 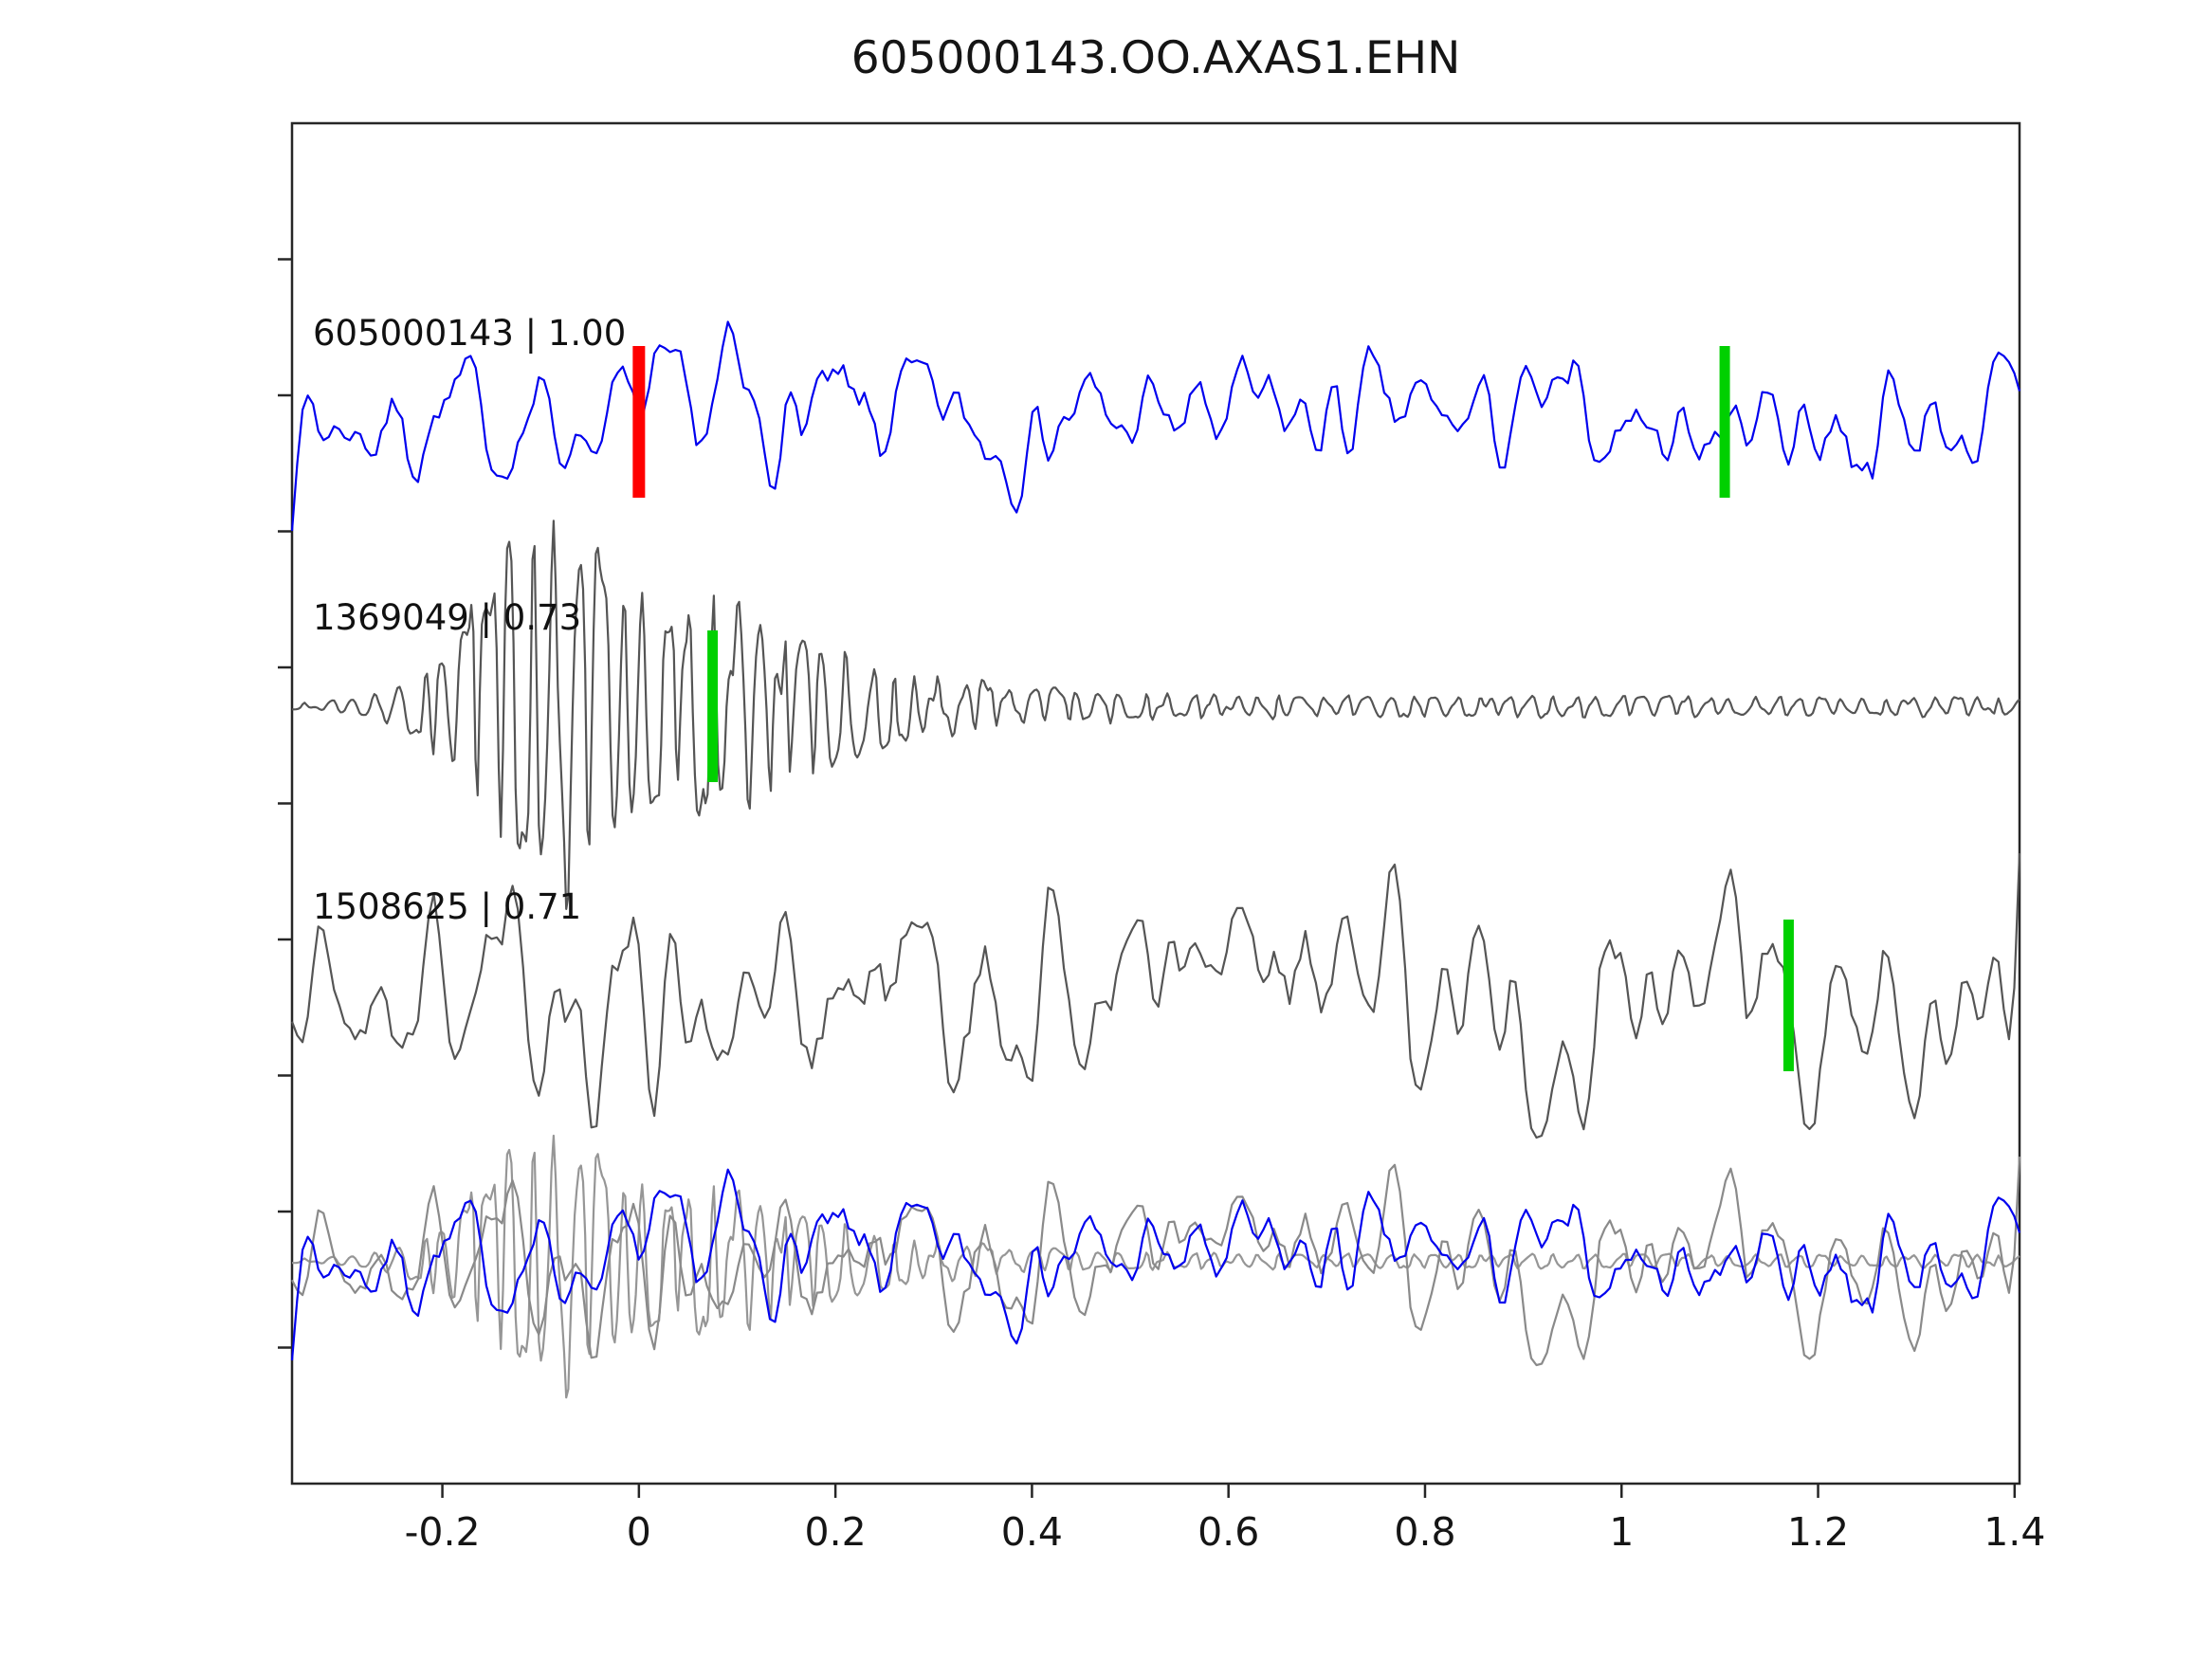 I want to click on x-tick-label: -0.2, so click(x=442, y=1532).